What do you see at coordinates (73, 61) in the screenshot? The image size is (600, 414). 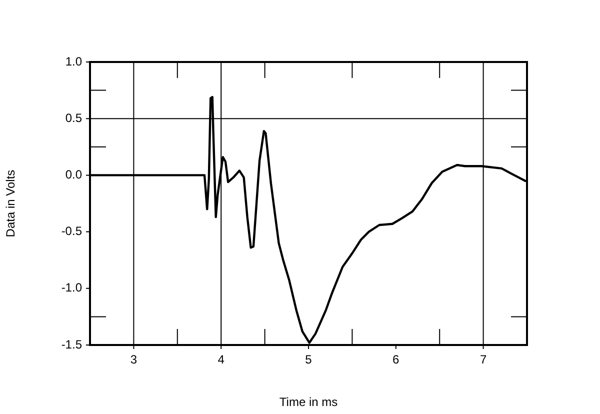 I see `y-tick-label: 1.0` at bounding box center [73, 61].